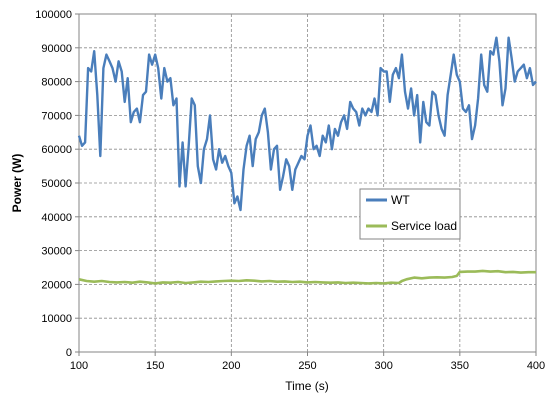 The width and height of the screenshot is (546, 394). I want to click on legend-box, so click(410, 214).